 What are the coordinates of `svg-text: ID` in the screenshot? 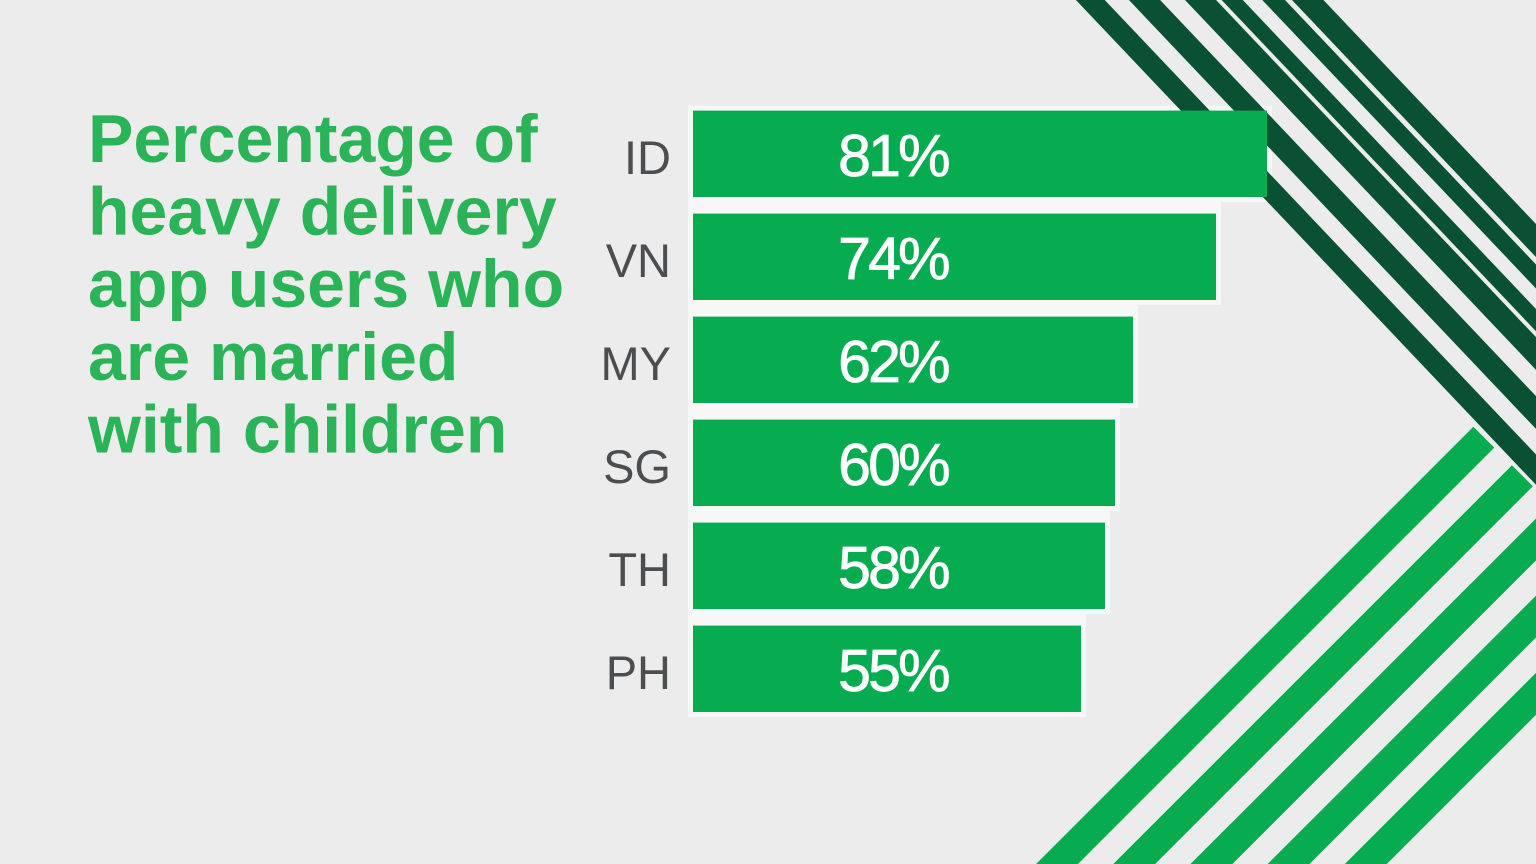 It's located at (647, 157).